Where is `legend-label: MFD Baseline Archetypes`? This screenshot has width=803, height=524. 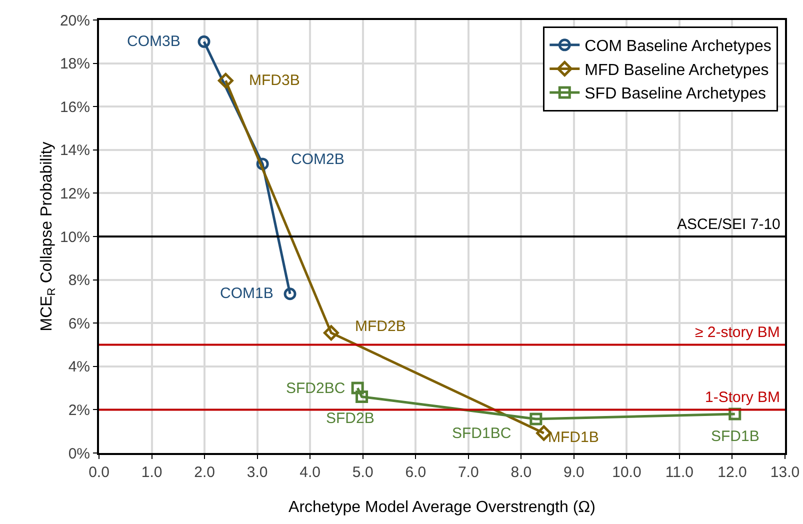
legend-label: MFD Baseline Archetypes is located at coordinates (676, 70).